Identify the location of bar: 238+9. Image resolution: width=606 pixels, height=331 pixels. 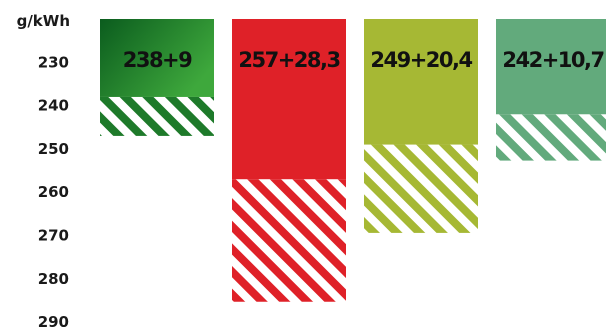
(157, 77).